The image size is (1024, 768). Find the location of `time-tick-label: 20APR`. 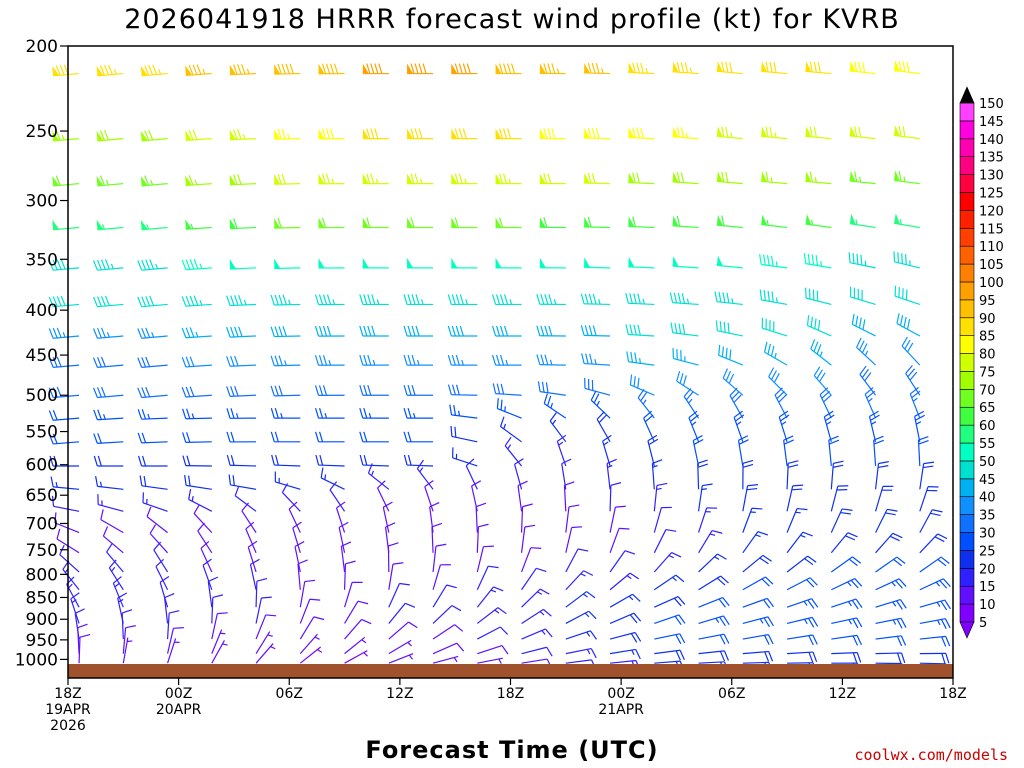

time-tick-label: 20APR is located at coordinates (179, 710).